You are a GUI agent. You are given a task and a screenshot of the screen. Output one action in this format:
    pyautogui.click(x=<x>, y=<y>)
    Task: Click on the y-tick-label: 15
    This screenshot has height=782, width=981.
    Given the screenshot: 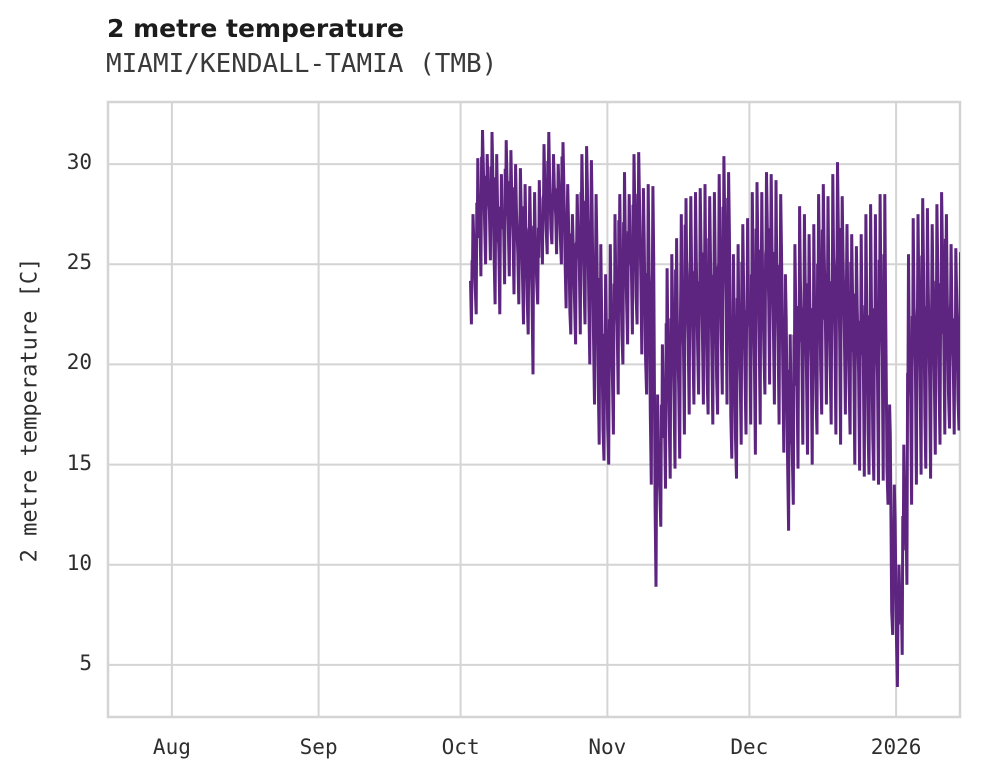 What is the action you would take?
    pyautogui.click(x=79, y=462)
    